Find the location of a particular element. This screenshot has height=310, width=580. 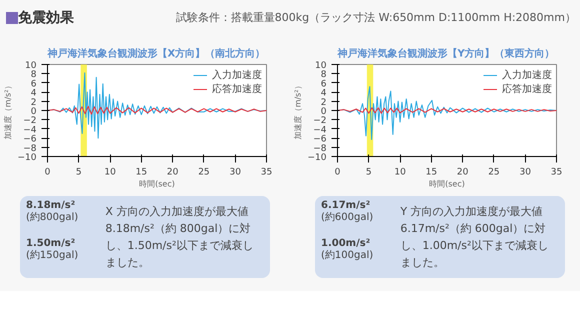

text: Y 方向の入力加速度が最大値 6.17m/s²（約 600gal）に対し、1.00m/s²以下まで減衰しました。 is located at coordinates (475, 237).